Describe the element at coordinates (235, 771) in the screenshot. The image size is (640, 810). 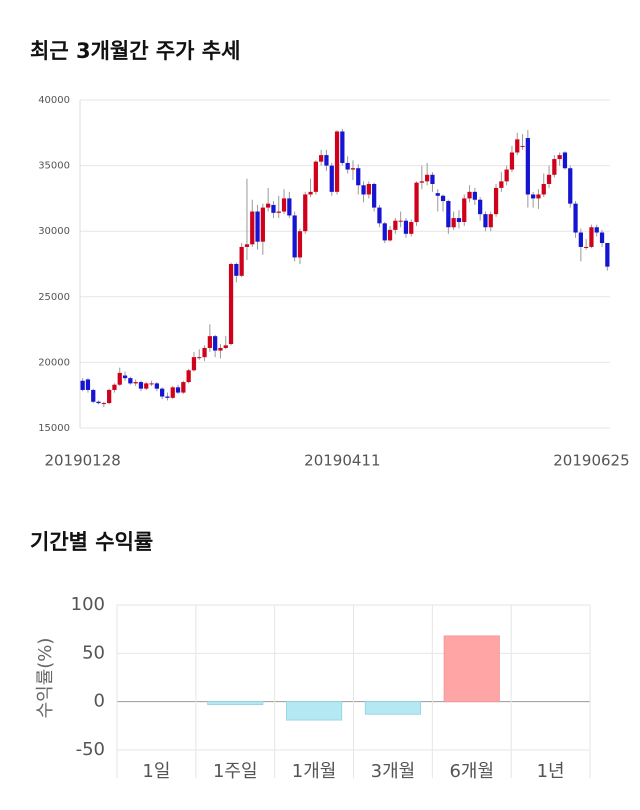
I see `x-tick-label: 1주일` at that location.